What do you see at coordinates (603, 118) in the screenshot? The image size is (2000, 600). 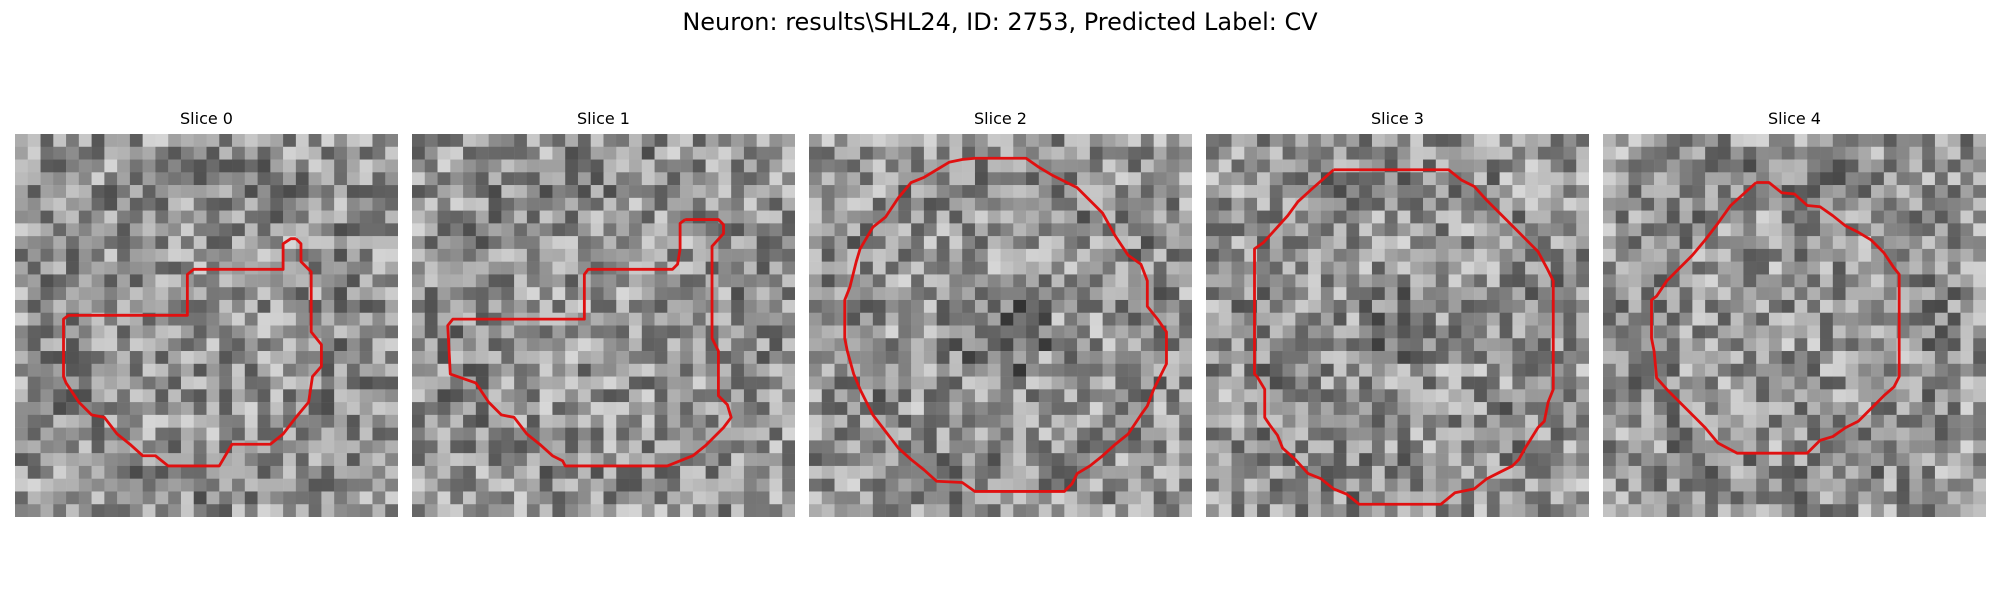 I see `panel-title: Slice 1` at bounding box center [603, 118].